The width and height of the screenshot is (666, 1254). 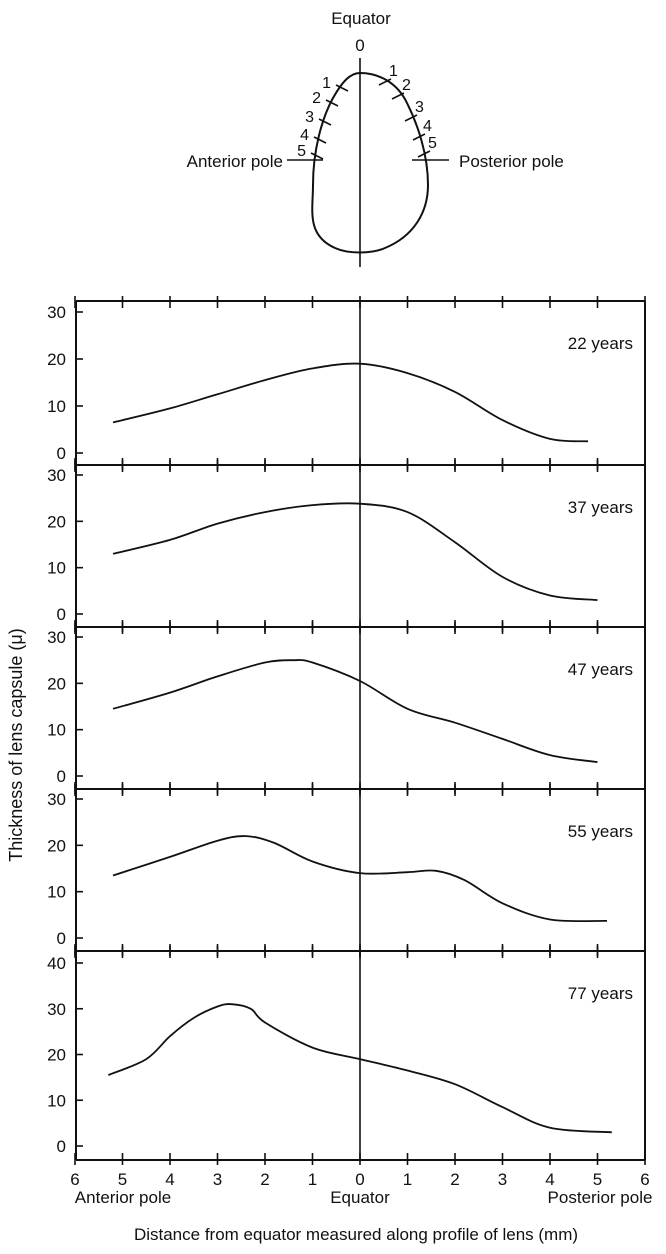 What do you see at coordinates (600, 343) in the screenshot?
I see `panel-age-label: 22 years` at bounding box center [600, 343].